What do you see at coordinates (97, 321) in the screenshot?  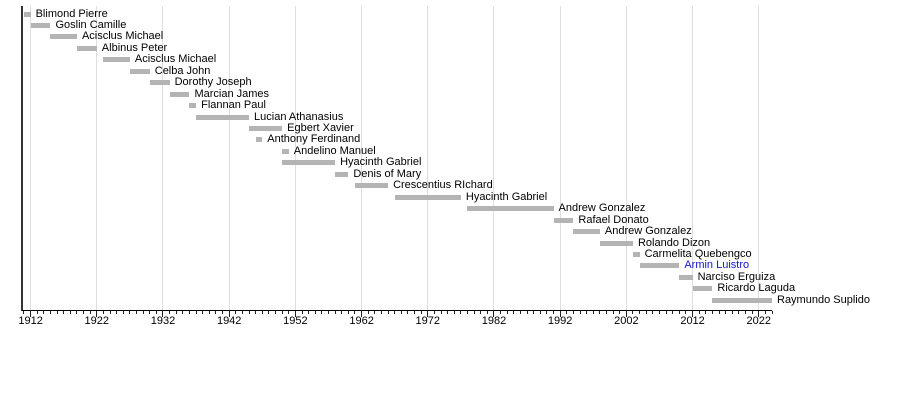 I see `axis-tick-label: 1922` at bounding box center [97, 321].